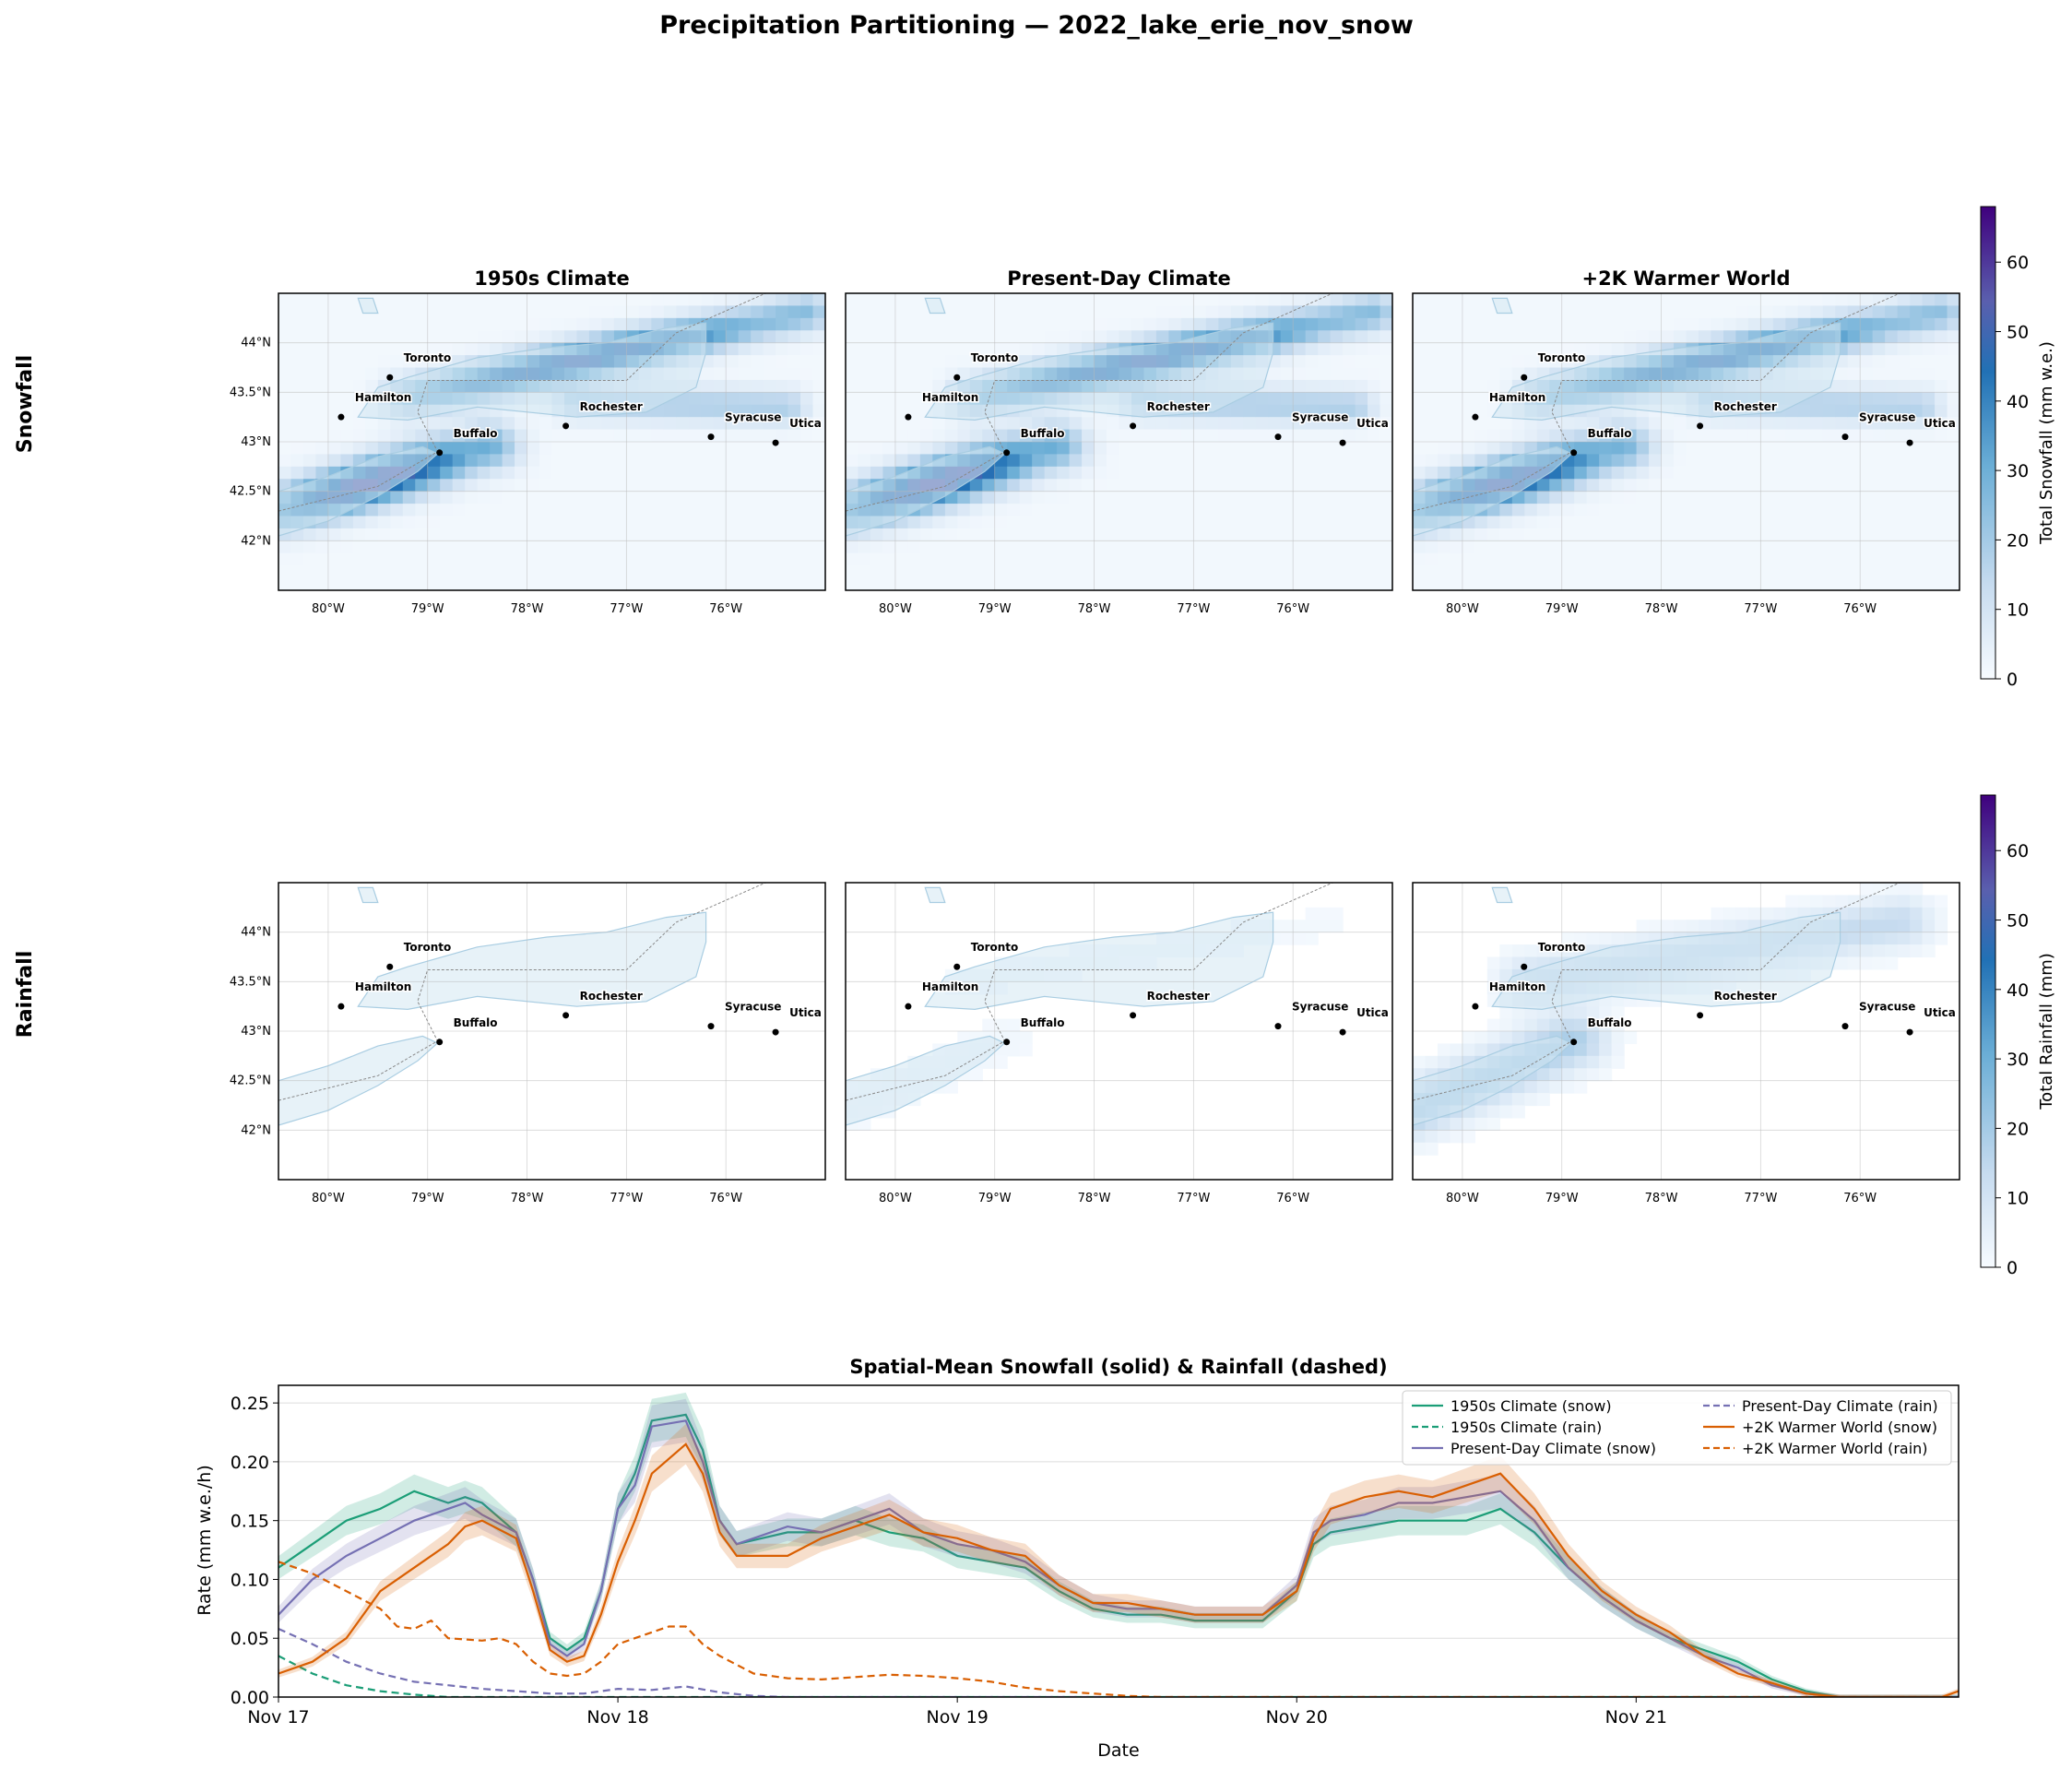 This screenshot has width=2072, height=1769. I want to click on city-marker, so click(908, 417).